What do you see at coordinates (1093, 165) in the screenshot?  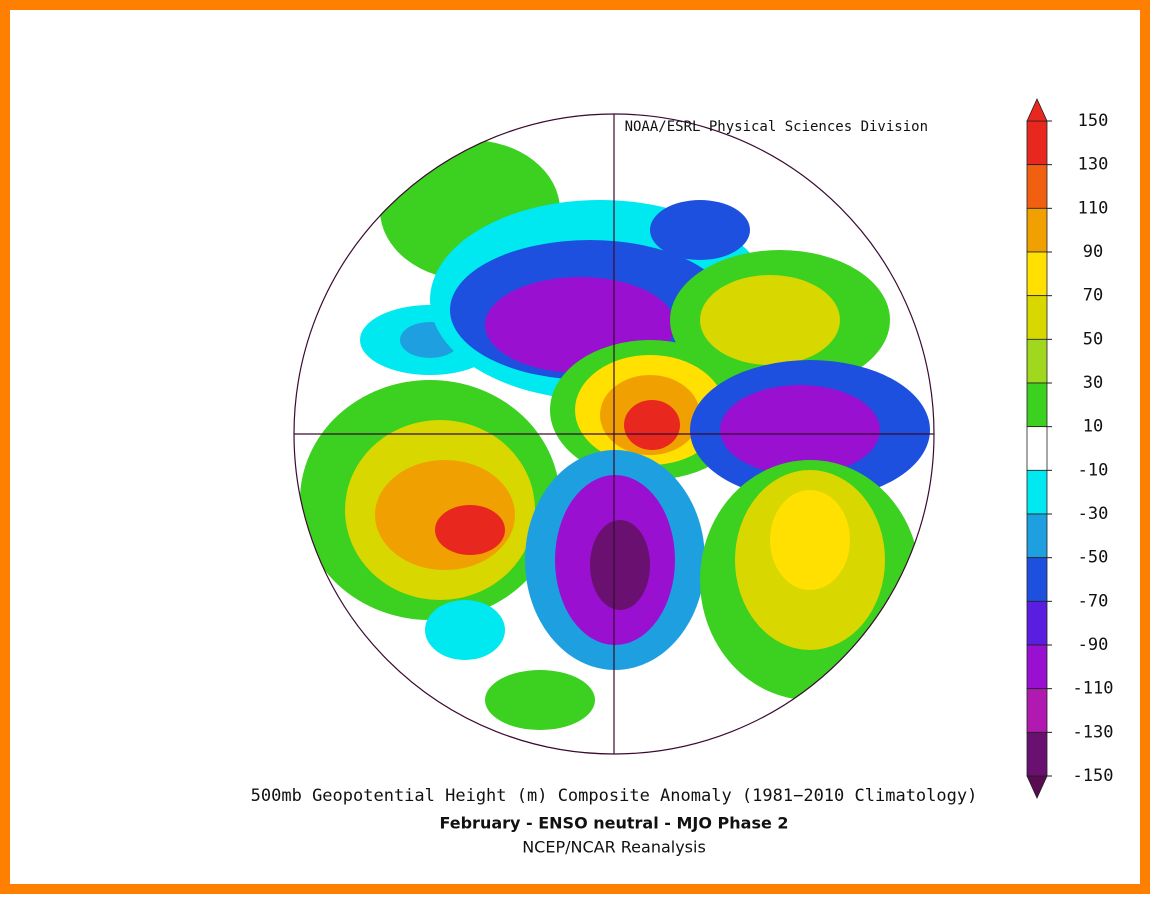 I see `colorbar-label: 130` at bounding box center [1093, 165].